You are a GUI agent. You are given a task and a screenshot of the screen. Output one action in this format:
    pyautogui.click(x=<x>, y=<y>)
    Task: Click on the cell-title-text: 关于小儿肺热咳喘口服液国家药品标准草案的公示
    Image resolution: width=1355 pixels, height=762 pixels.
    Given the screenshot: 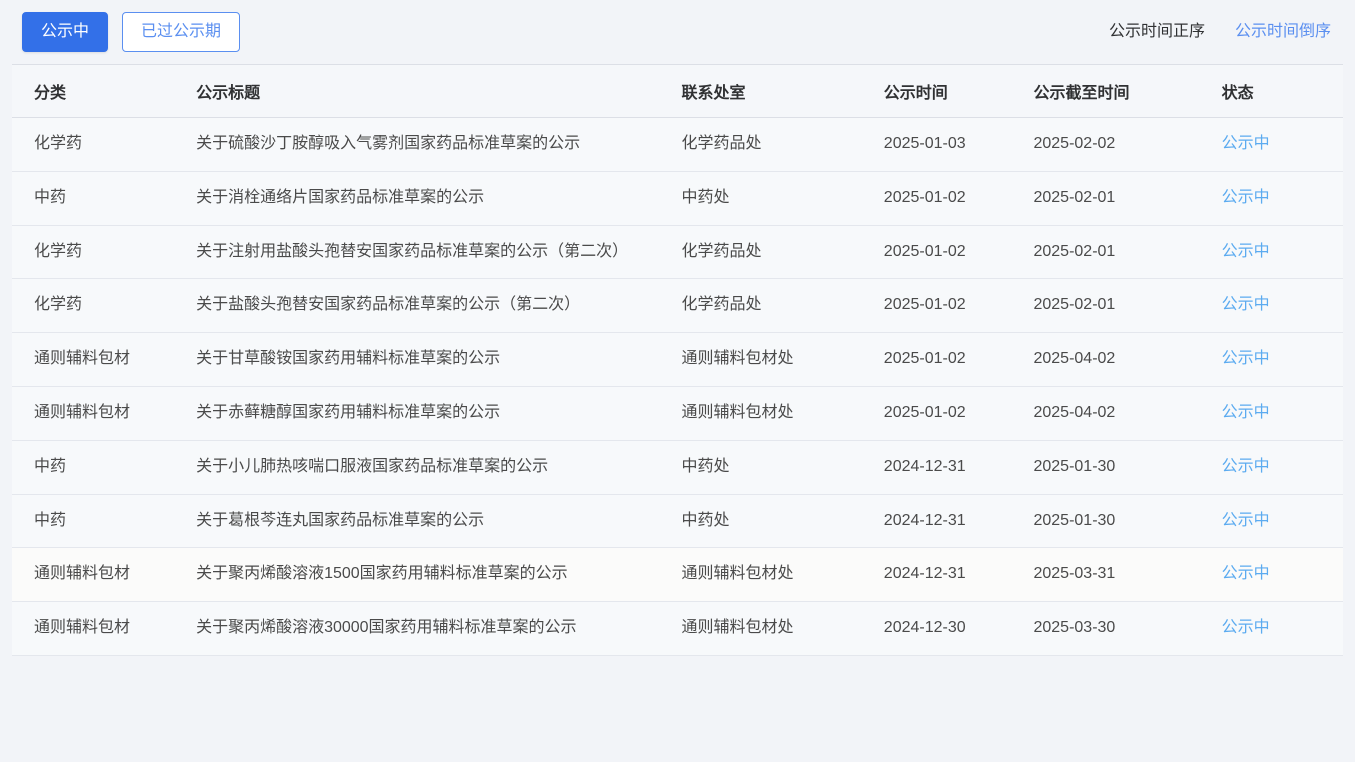 What is the action you would take?
    pyautogui.click(x=372, y=466)
    